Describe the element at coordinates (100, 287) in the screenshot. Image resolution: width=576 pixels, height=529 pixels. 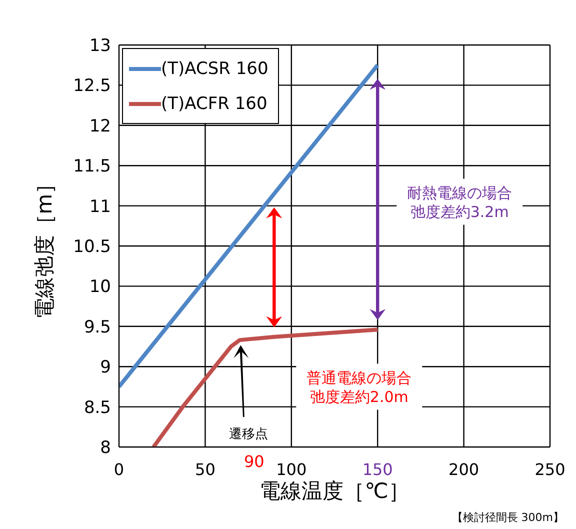
I see `y-tick-label: 10` at that location.